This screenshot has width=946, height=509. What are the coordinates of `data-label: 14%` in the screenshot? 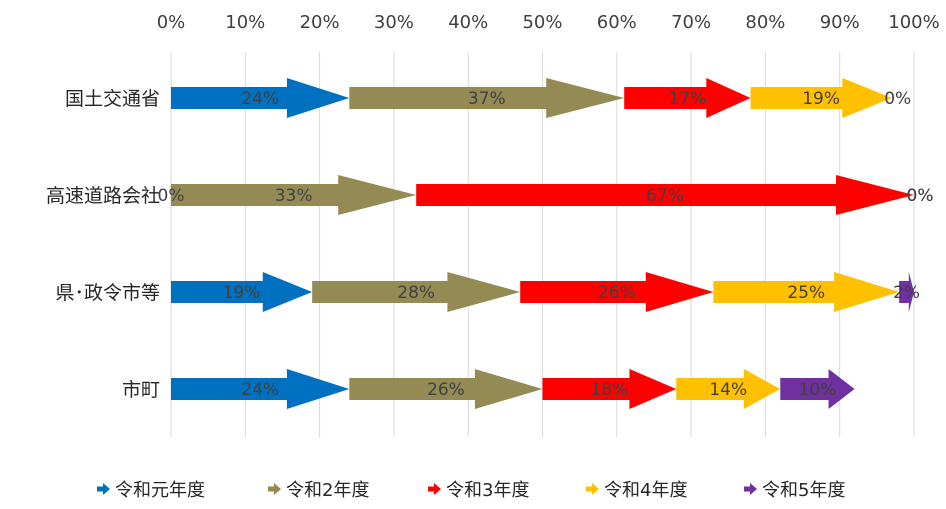 It's located at (728, 390).